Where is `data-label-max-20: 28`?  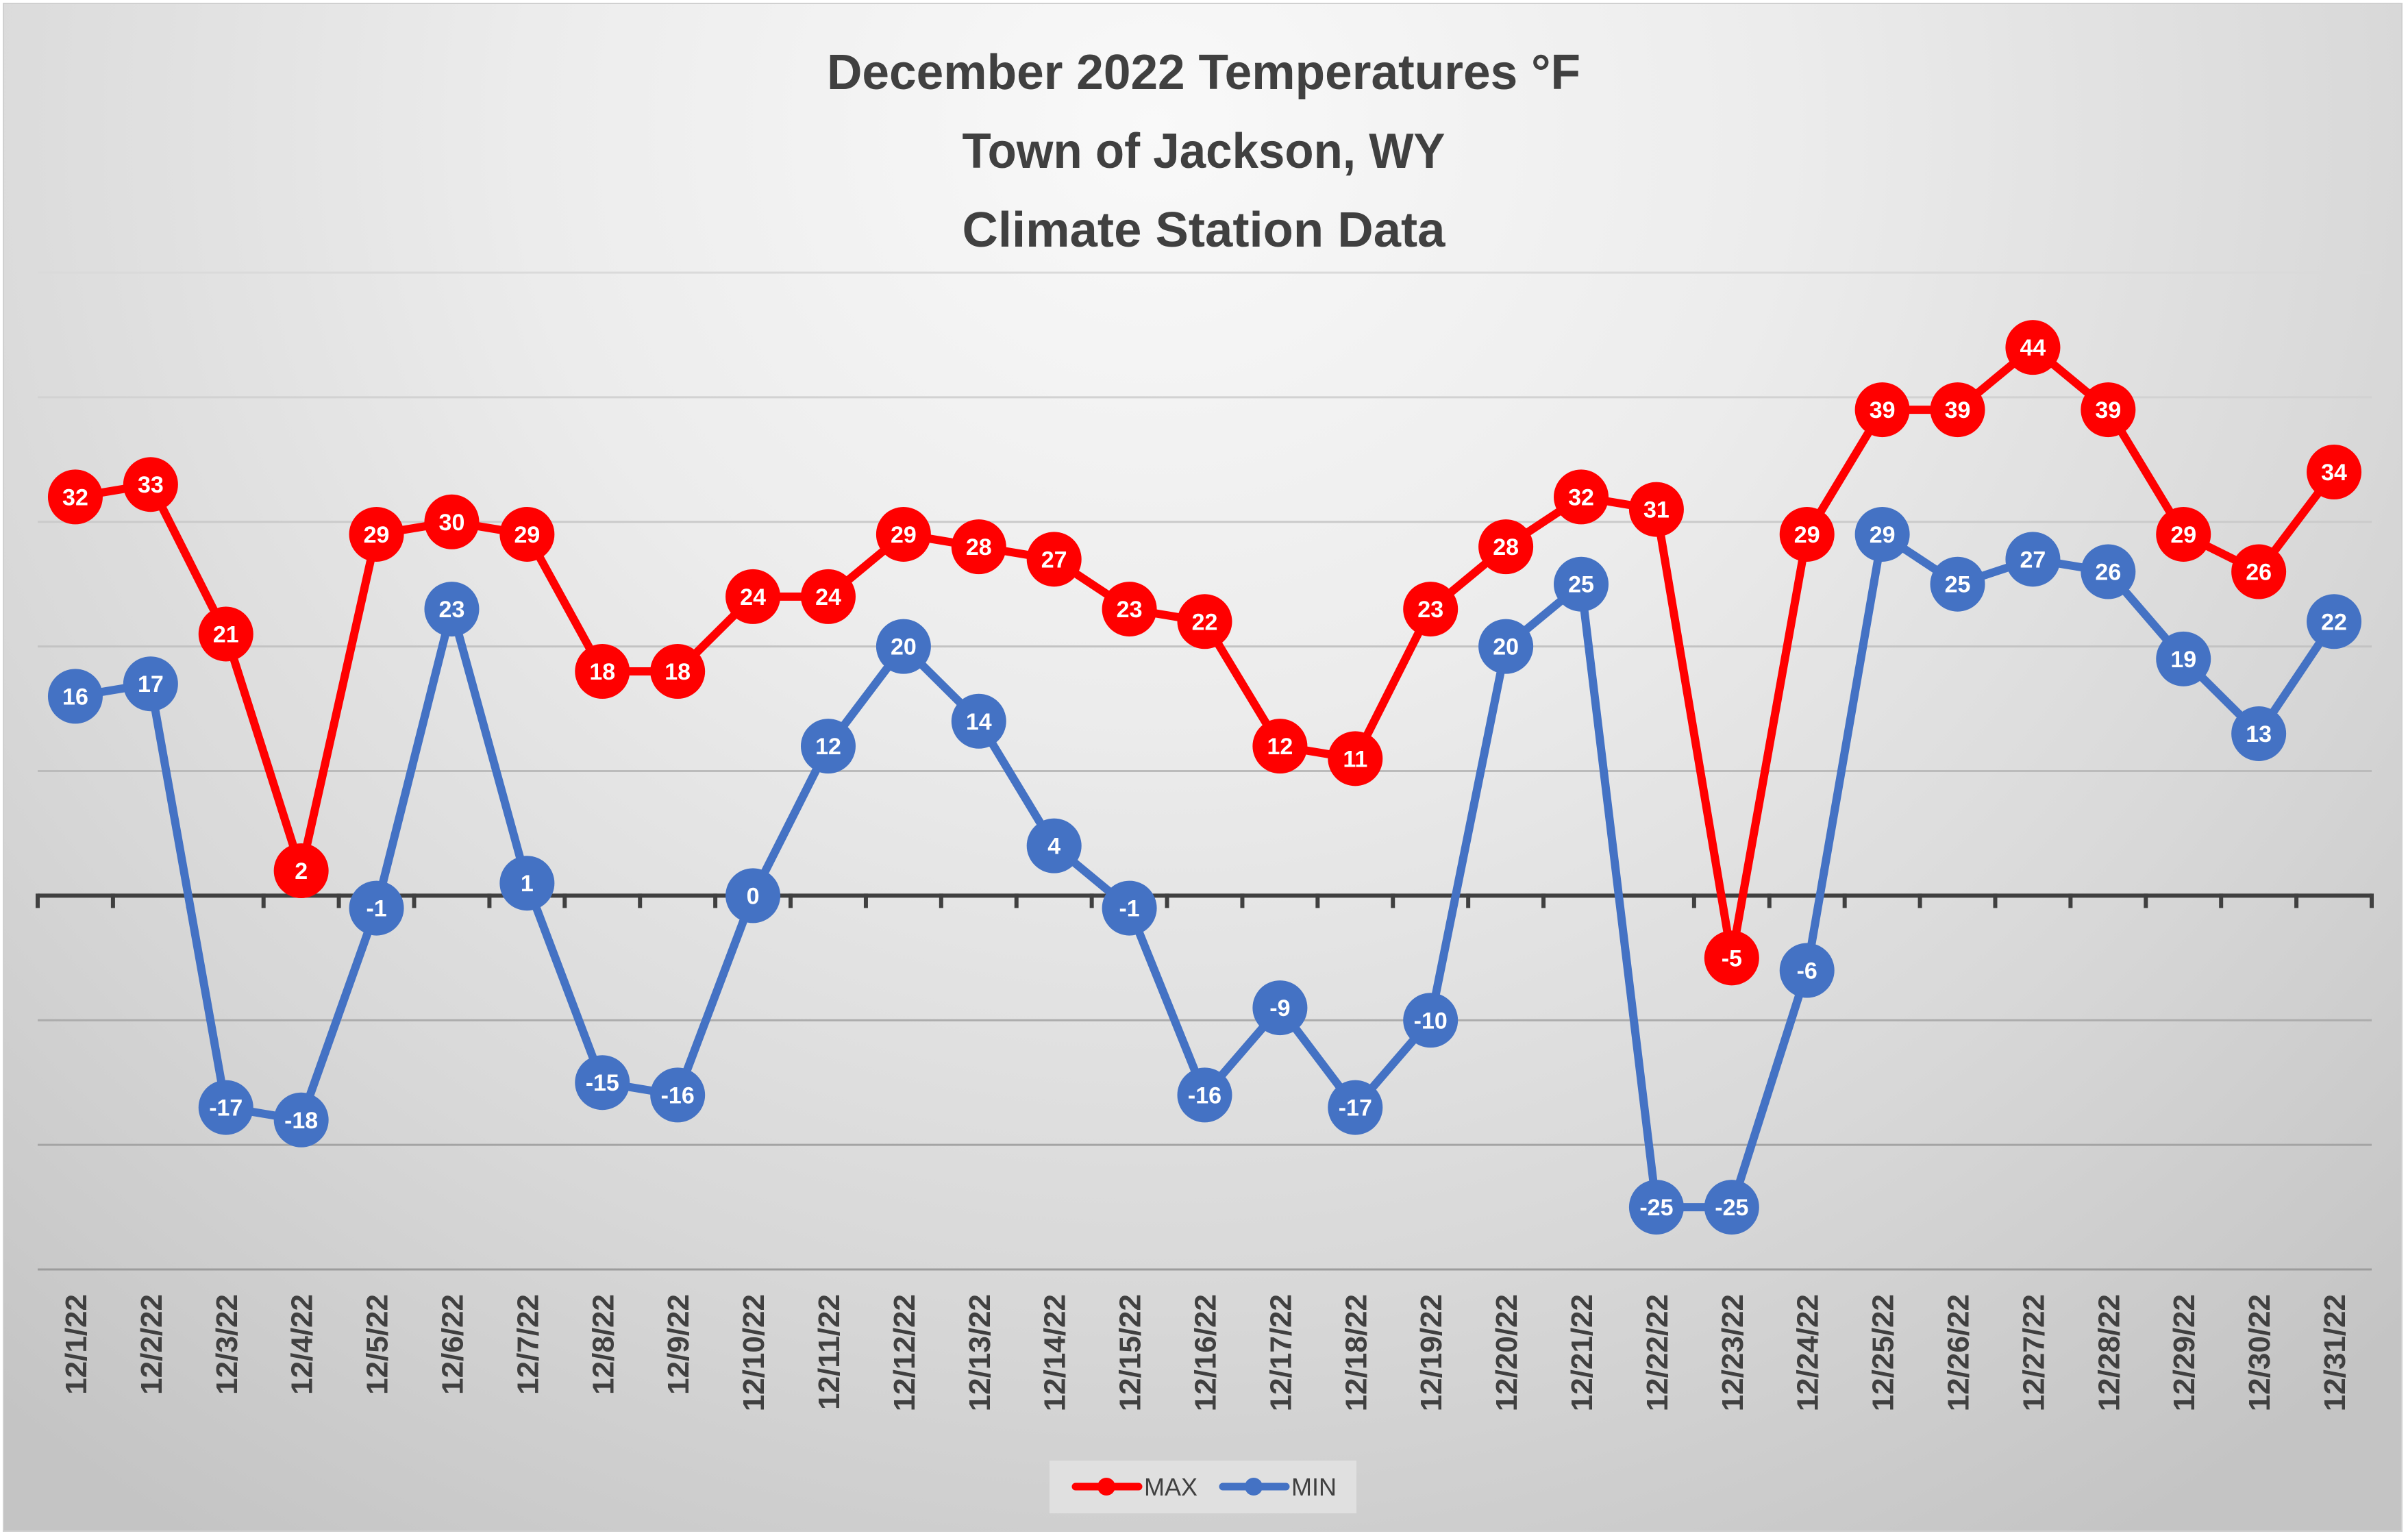
data-label-max-20: 28 is located at coordinates (1506, 547).